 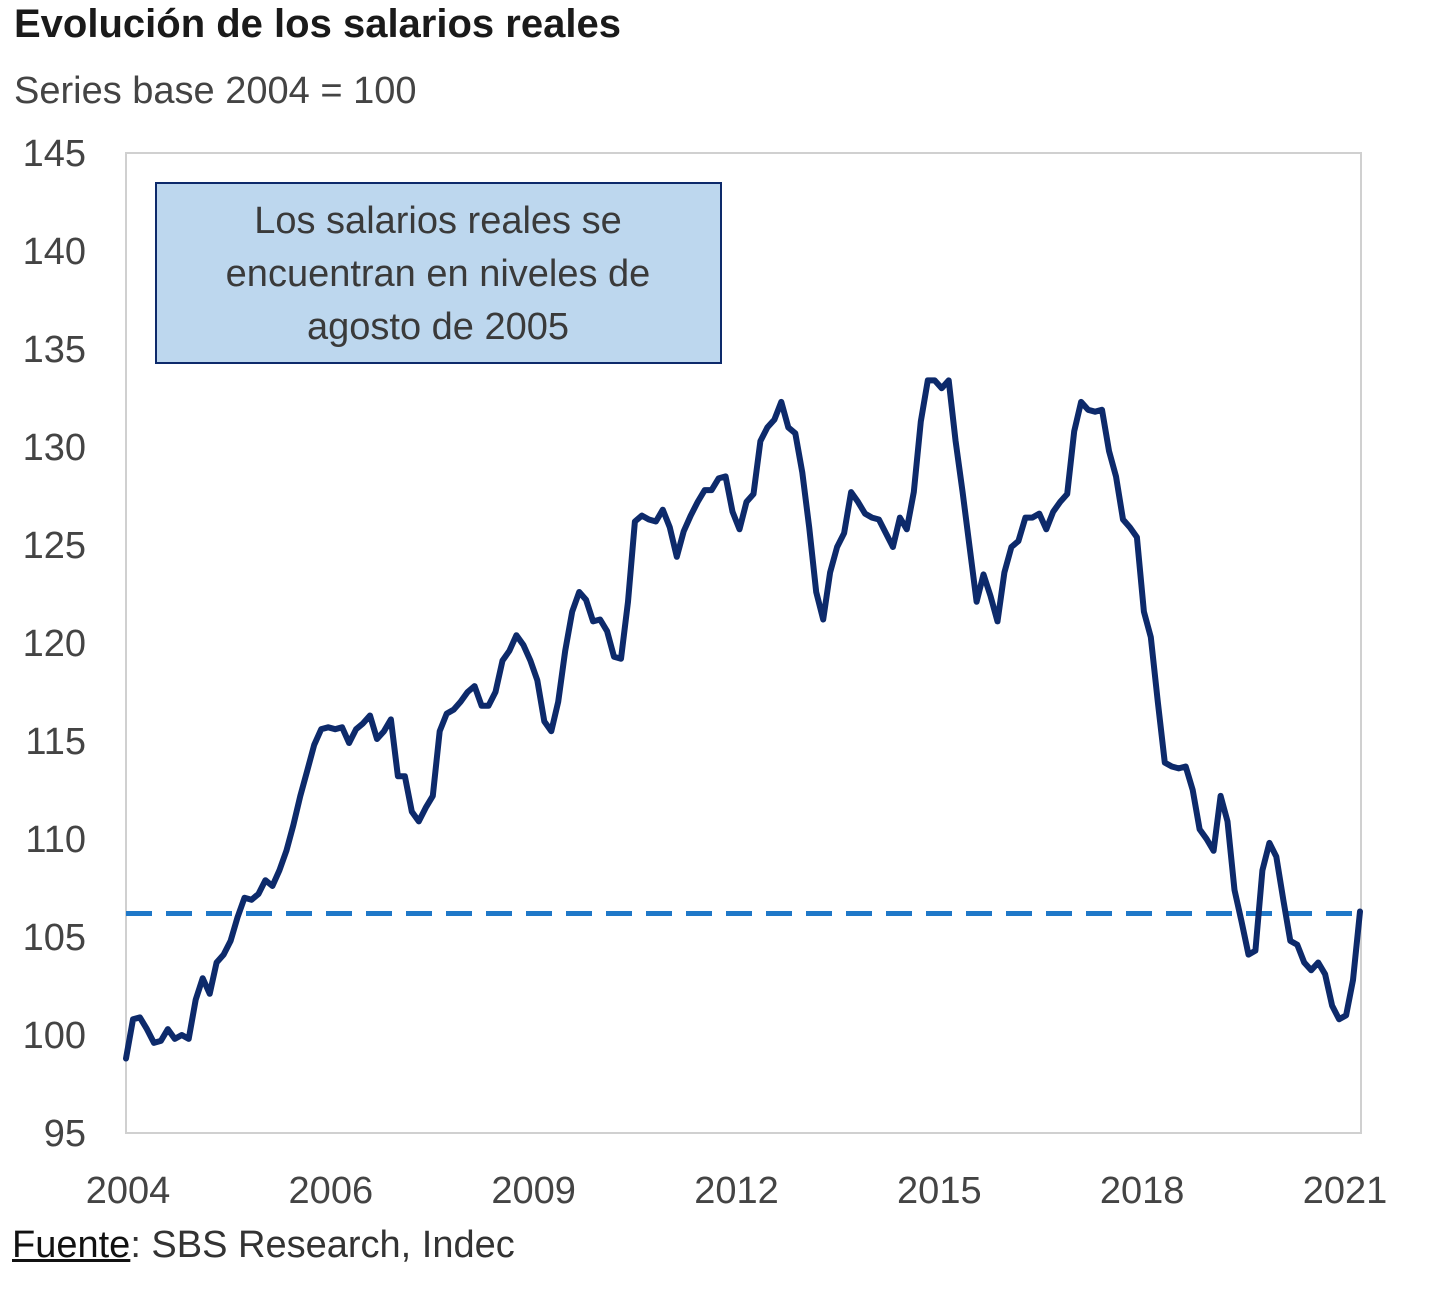 I want to click on y-tick-label: 130, so click(x=54, y=448).